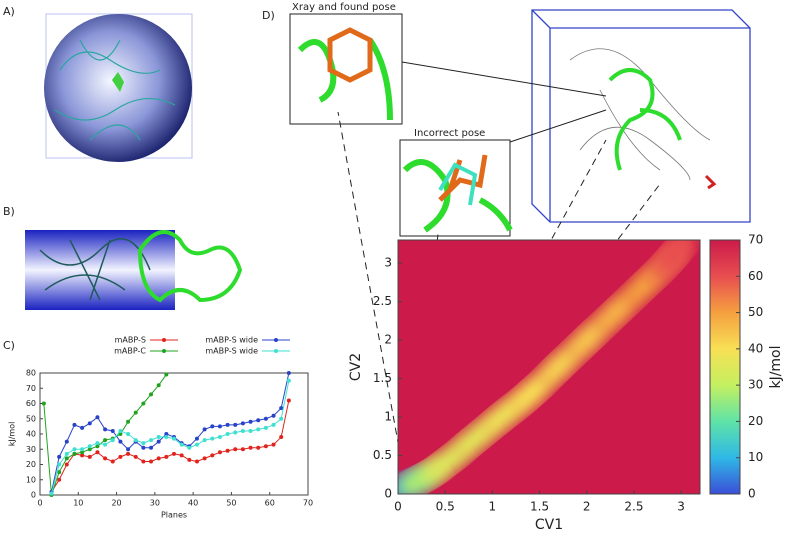  Describe the element at coordinates (130, 340) in the screenshot. I see `legend-label: mABP-S` at that location.